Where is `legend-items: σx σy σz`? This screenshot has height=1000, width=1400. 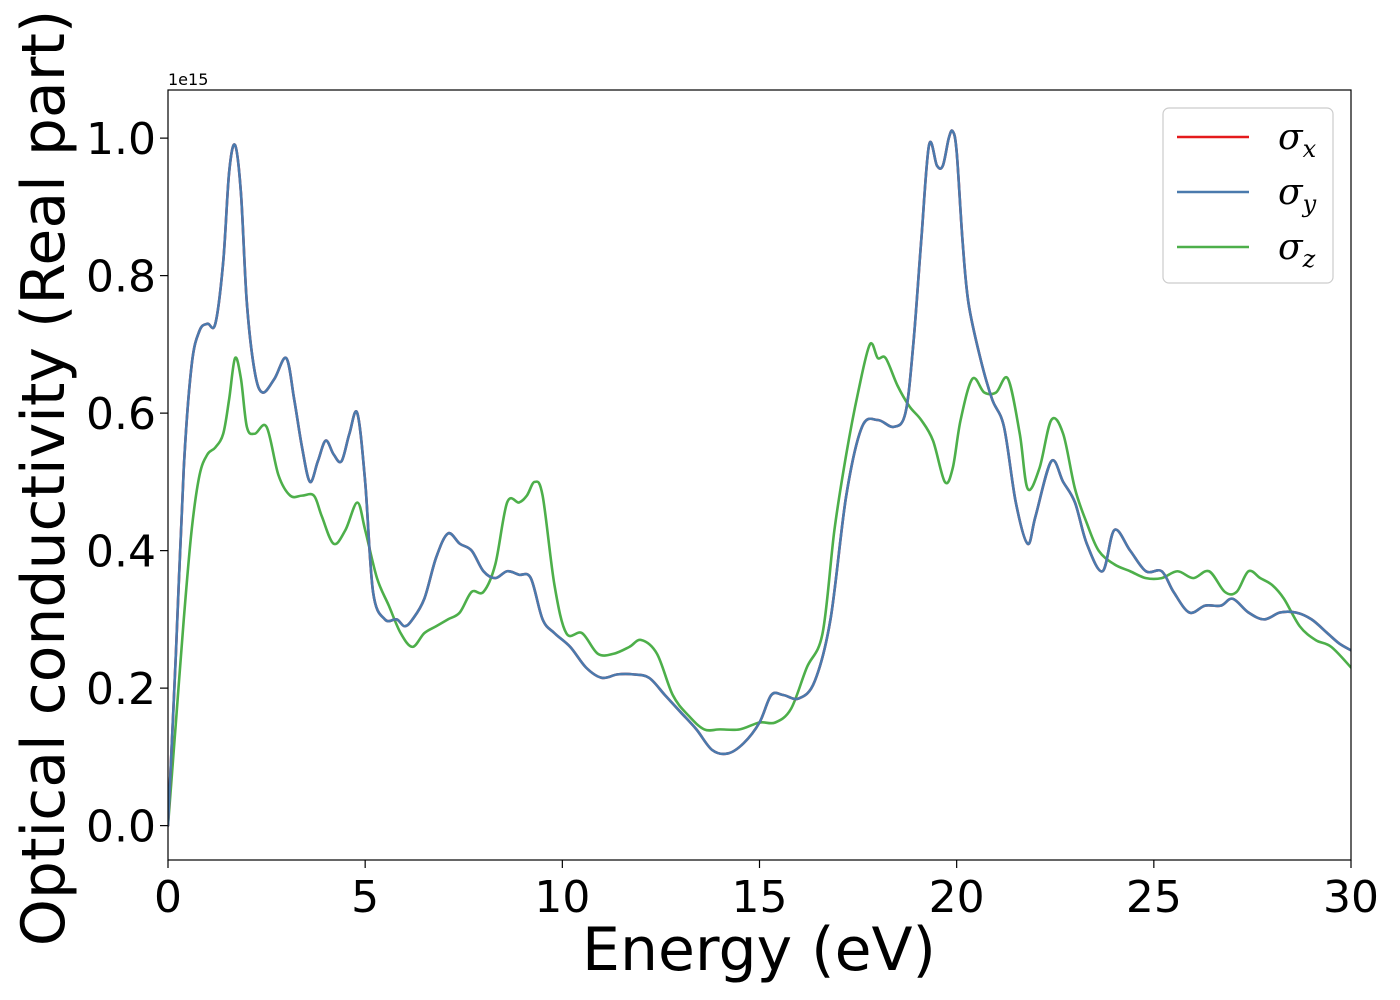 legend-items: σx σy σz is located at coordinates (1247, 195).